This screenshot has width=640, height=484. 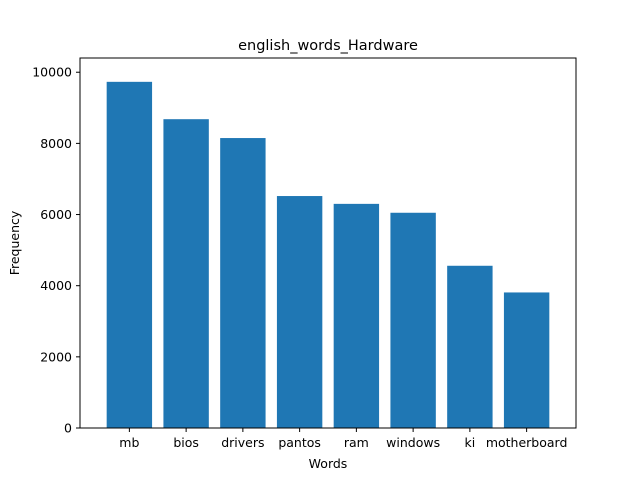 I want to click on x-tick-label: motherboard, so click(x=527, y=442).